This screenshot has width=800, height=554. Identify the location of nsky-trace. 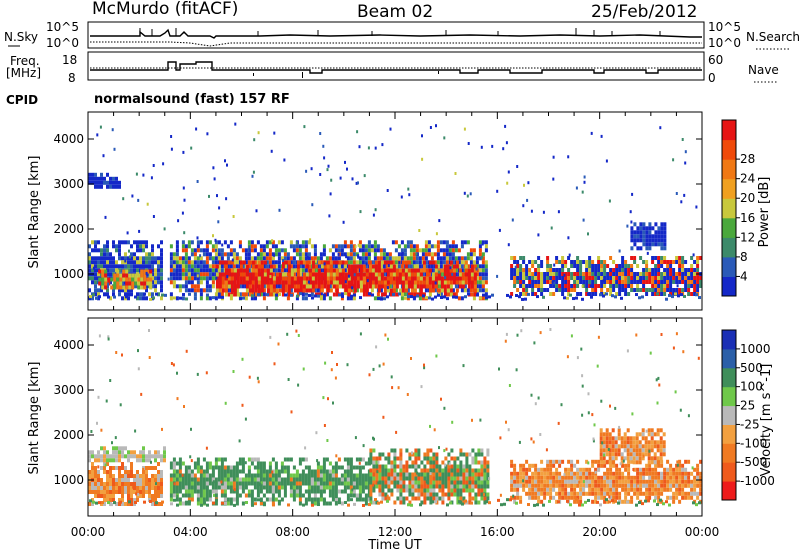
(396, 33).